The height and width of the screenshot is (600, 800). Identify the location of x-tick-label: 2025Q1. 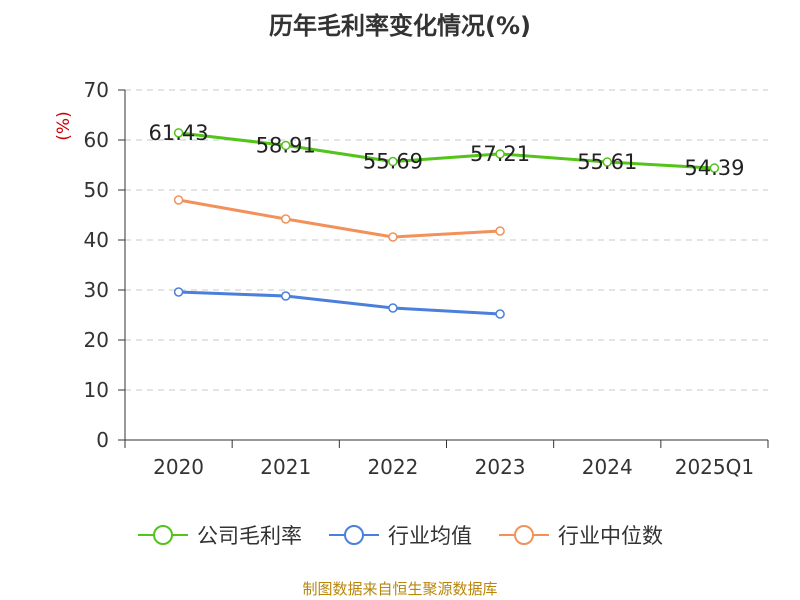
(714, 467).